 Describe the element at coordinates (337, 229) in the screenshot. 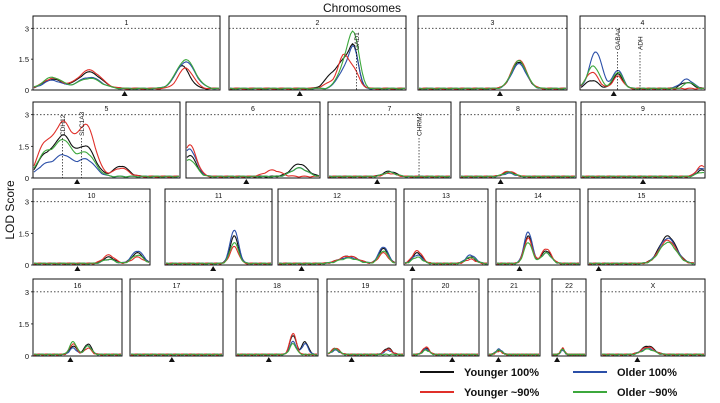

I see `chromosome-panel-12: 12` at that location.